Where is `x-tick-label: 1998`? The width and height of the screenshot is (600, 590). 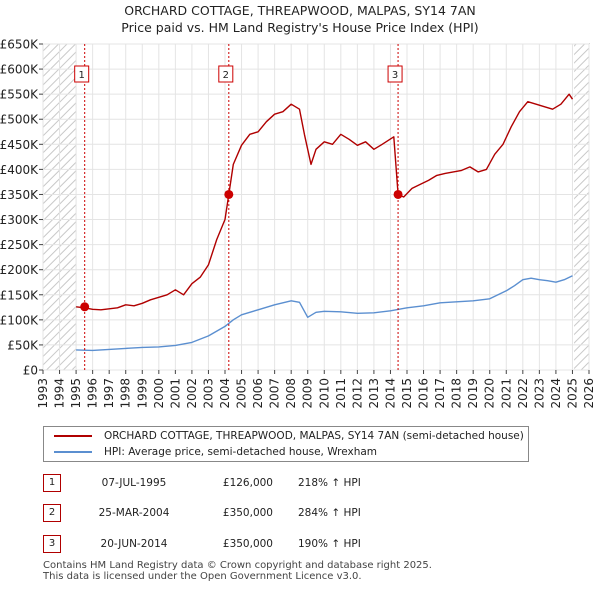 x-tick-label: 1998 is located at coordinates (126, 393).